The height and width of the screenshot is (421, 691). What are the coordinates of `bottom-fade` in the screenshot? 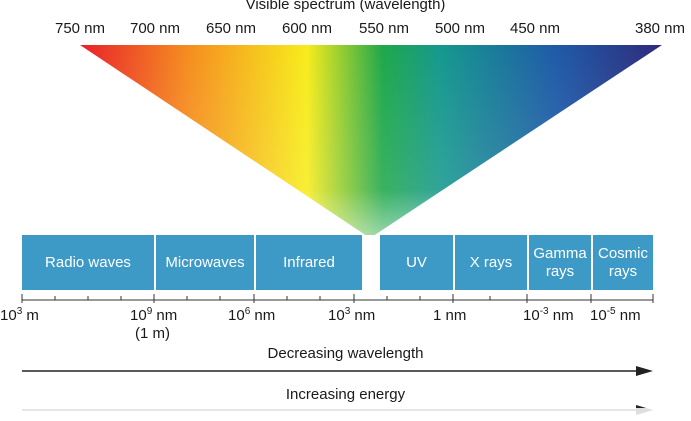 It's located at (345, 414).